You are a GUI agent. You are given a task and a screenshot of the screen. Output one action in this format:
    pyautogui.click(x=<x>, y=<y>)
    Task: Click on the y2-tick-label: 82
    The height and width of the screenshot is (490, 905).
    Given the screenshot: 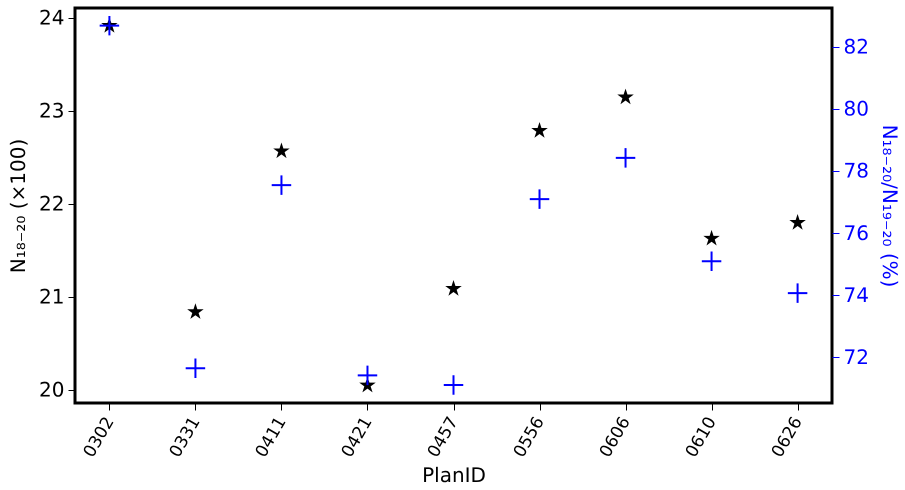 What is the action you would take?
    pyautogui.click(x=856, y=46)
    